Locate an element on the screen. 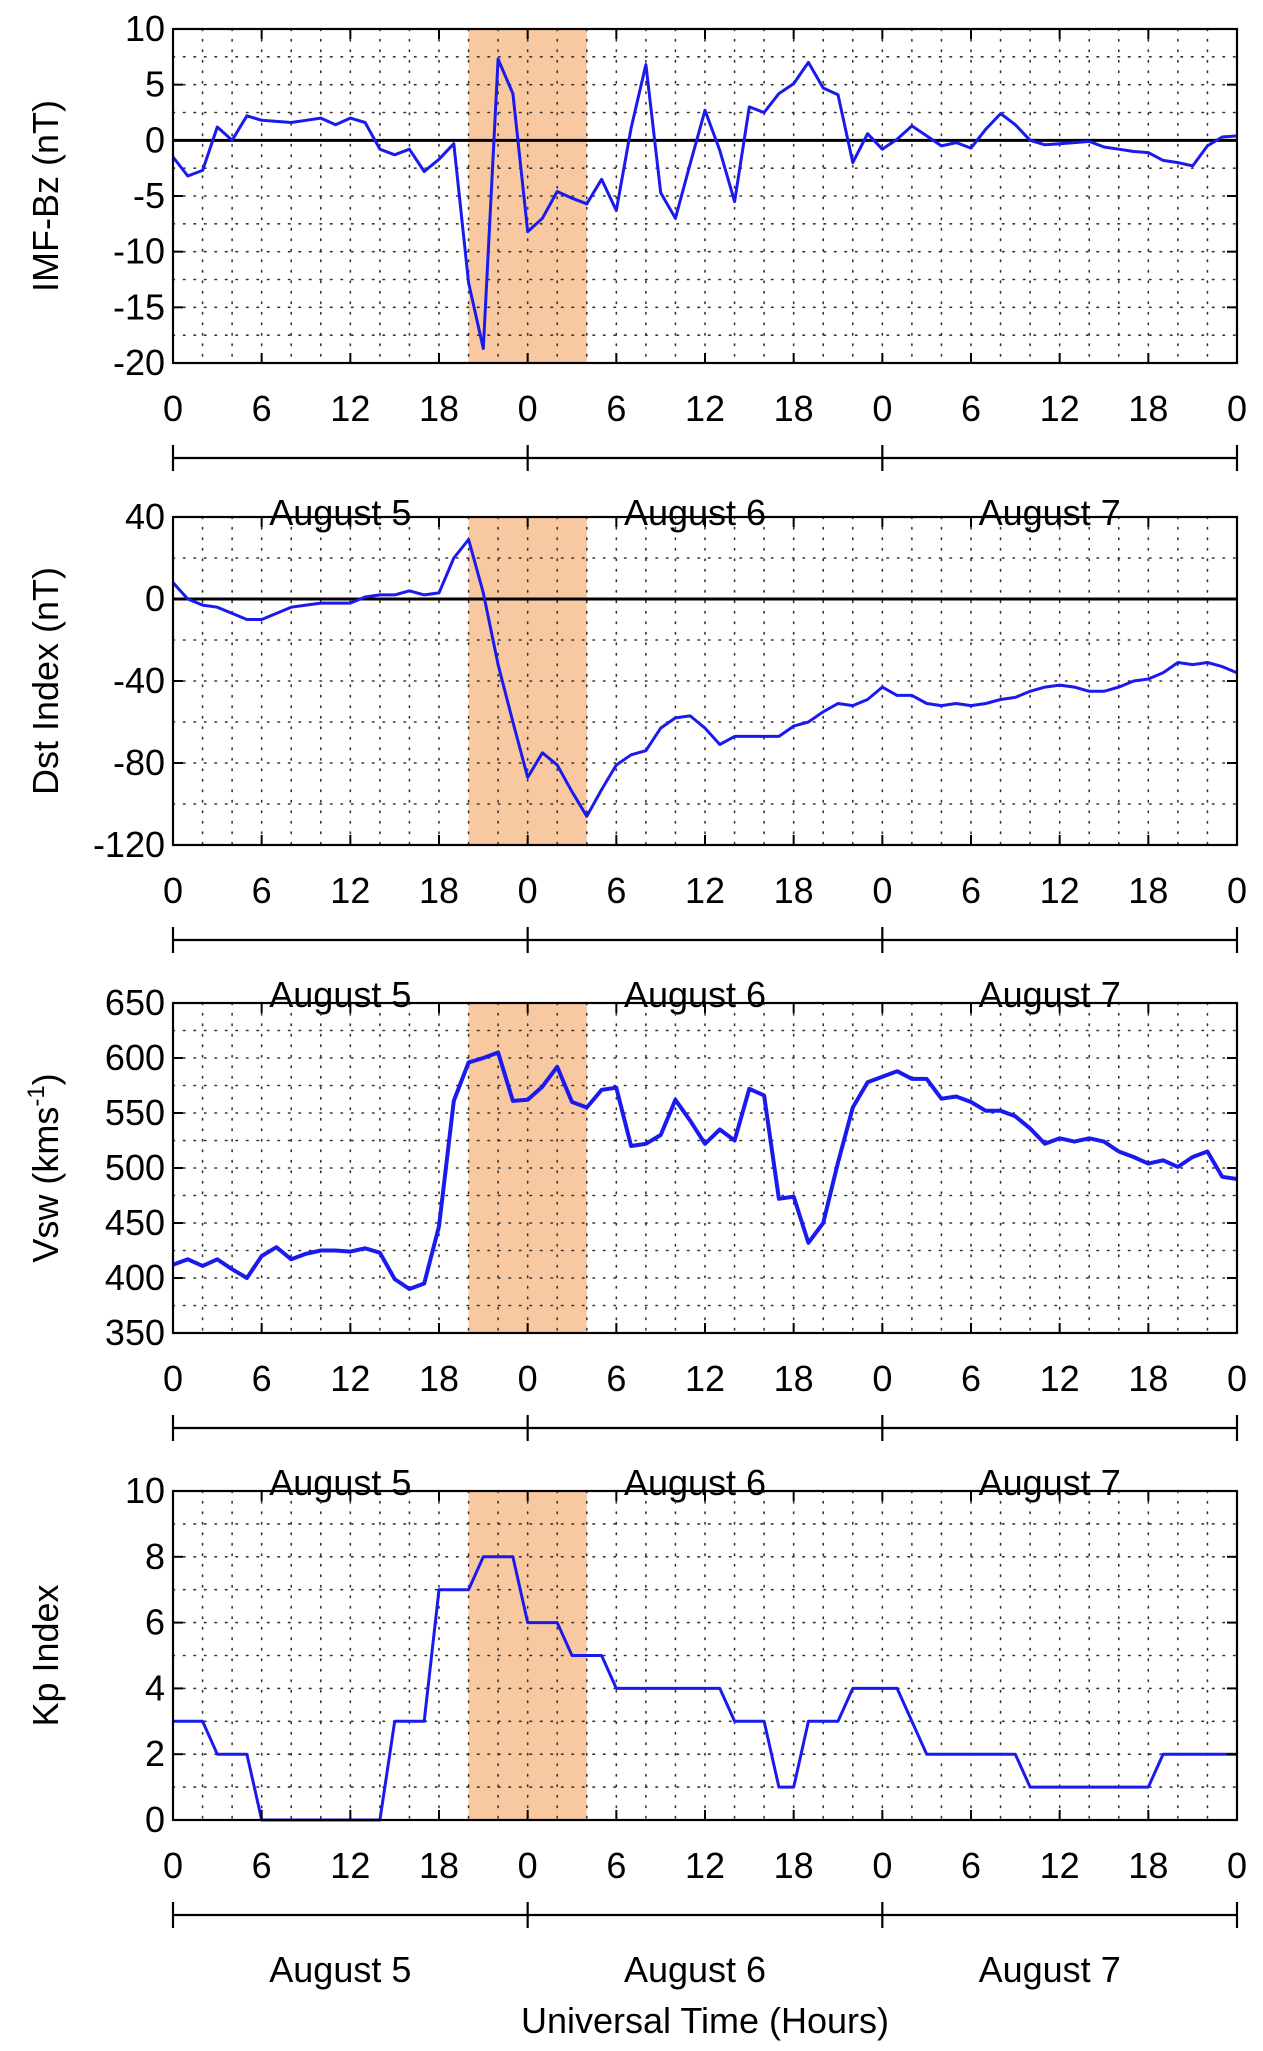 The width and height of the screenshot is (1263, 2051). y-tick-label: 8 is located at coordinates (155, 1556).